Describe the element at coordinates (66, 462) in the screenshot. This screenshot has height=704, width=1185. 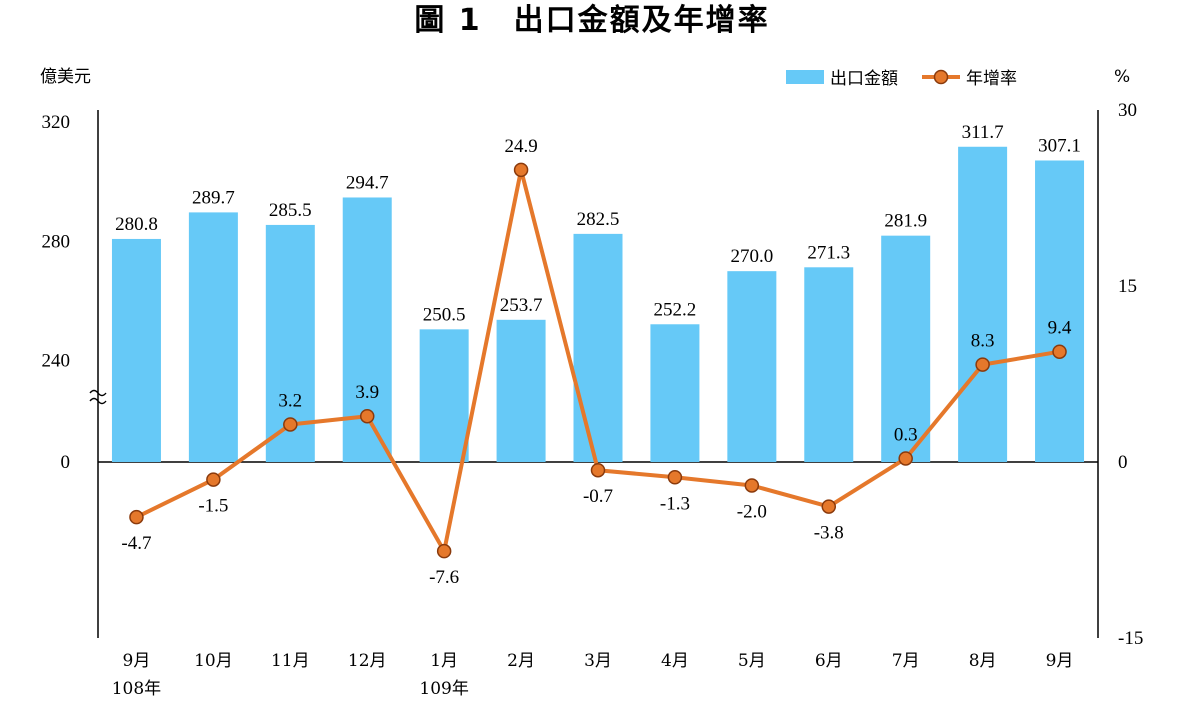
I see `left-tick-label: 0` at that location.